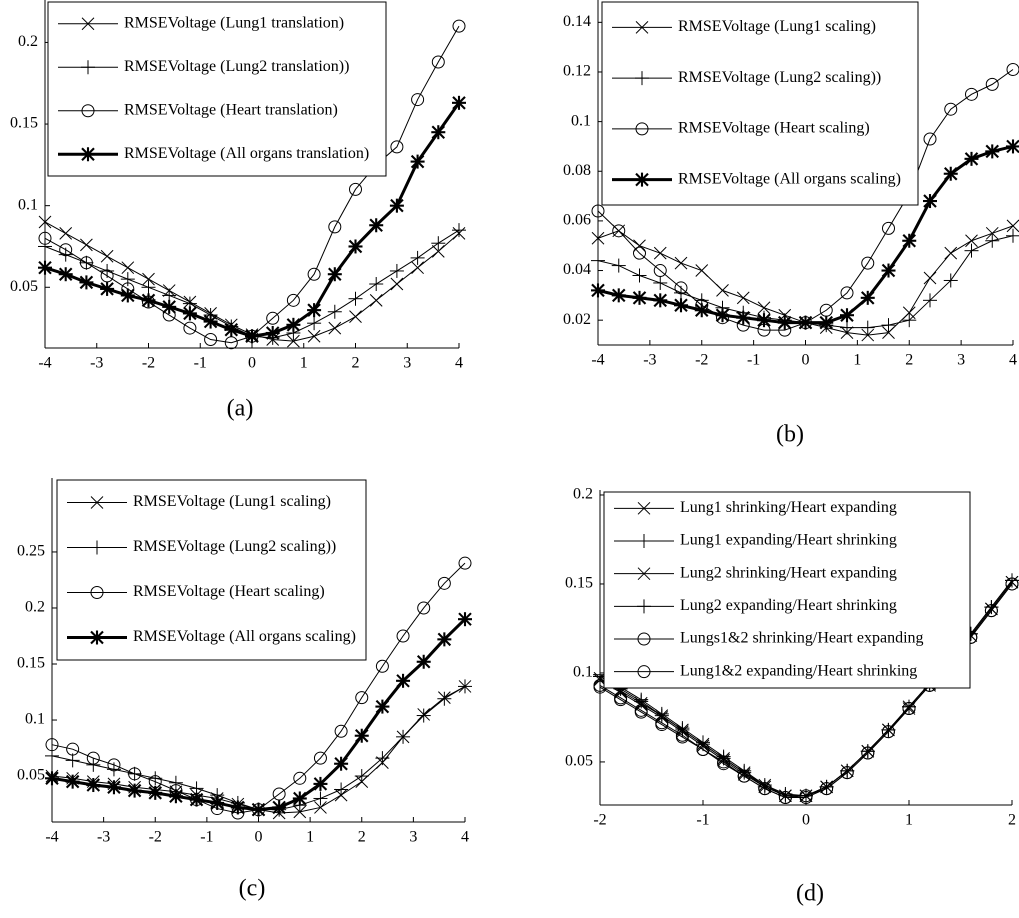 The width and height of the screenshot is (1019, 918). I want to click on panel-label: (c), so click(252, 889).